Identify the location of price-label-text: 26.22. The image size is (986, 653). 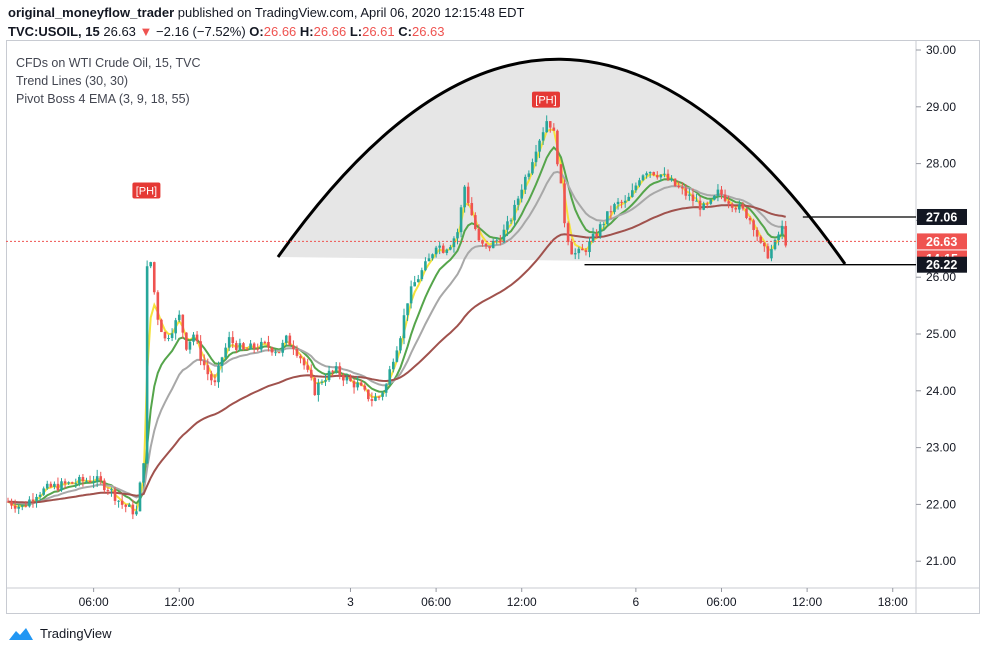
(941, 265).